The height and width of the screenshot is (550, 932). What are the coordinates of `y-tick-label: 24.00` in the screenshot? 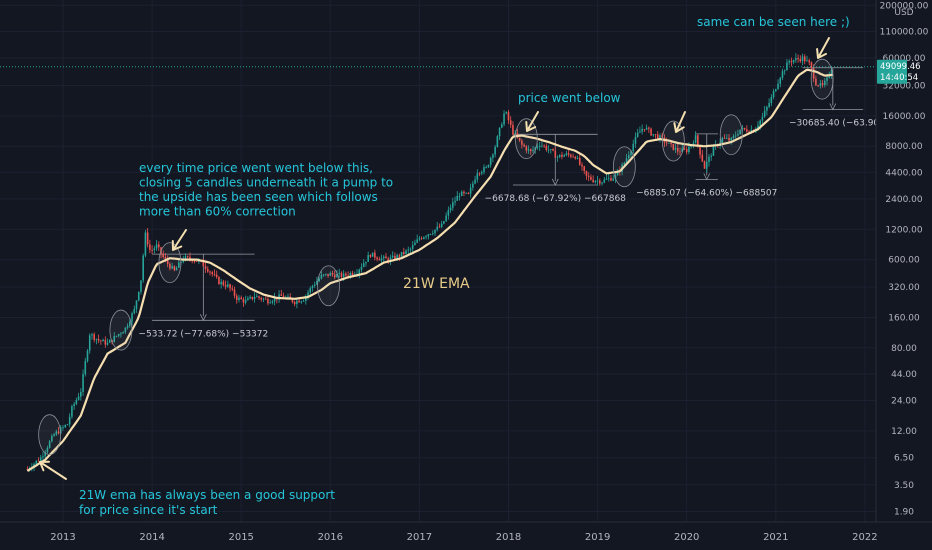 It's located at (904, 402).